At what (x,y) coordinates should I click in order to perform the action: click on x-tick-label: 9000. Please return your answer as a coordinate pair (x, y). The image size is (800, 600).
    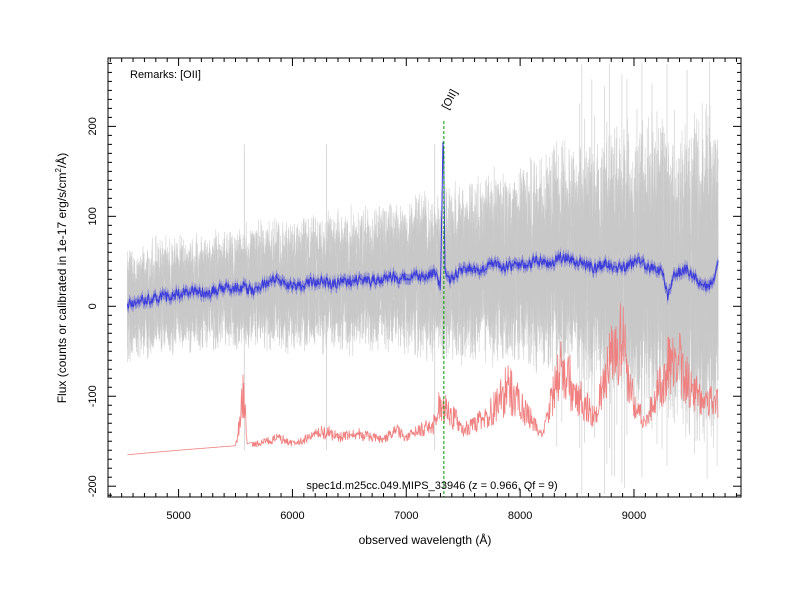
    Looking at the image, I should click on (634, 516).